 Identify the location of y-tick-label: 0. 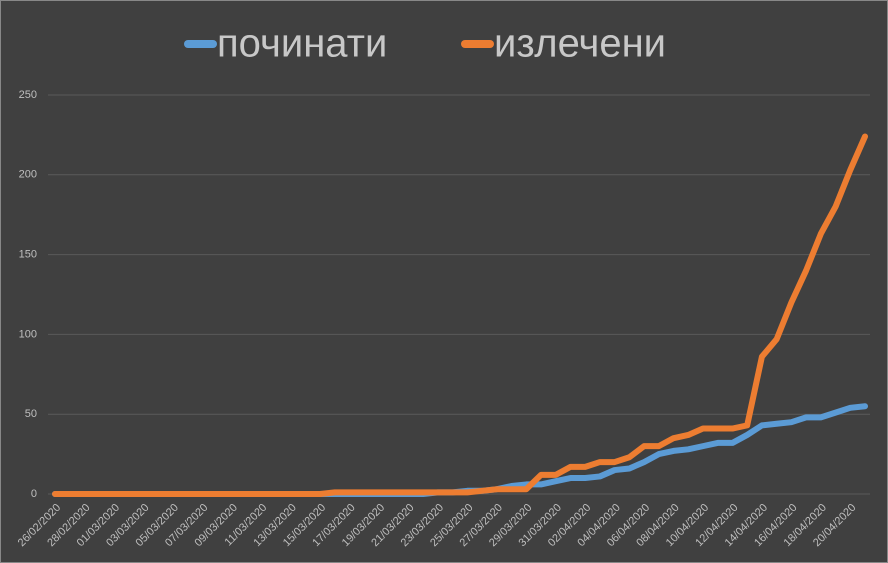
(34, 494).